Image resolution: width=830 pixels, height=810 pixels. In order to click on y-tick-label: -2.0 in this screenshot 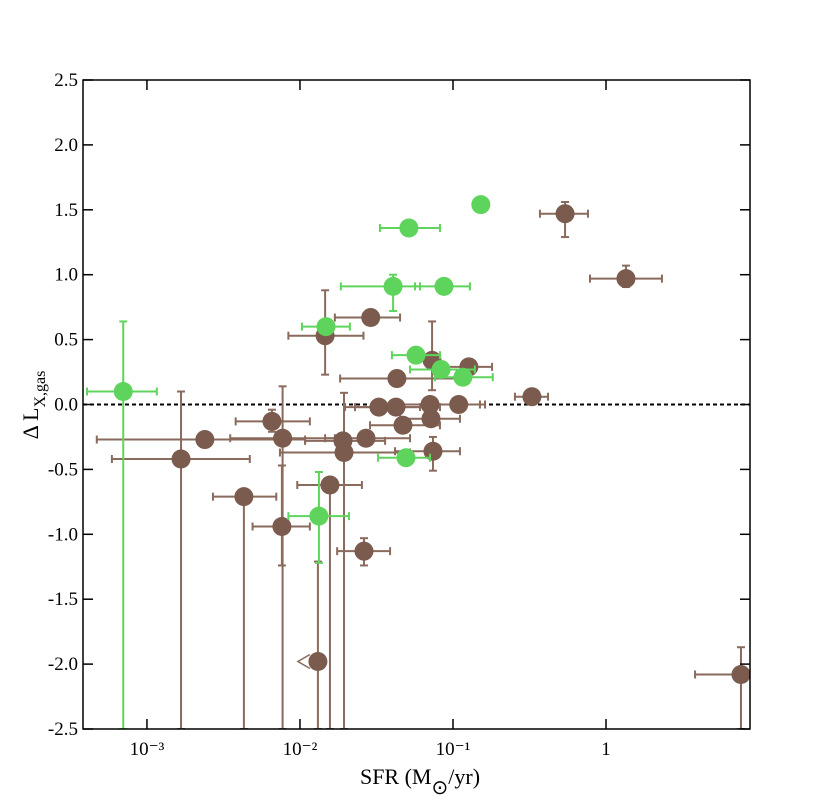, I will do `click(63, 664)`.